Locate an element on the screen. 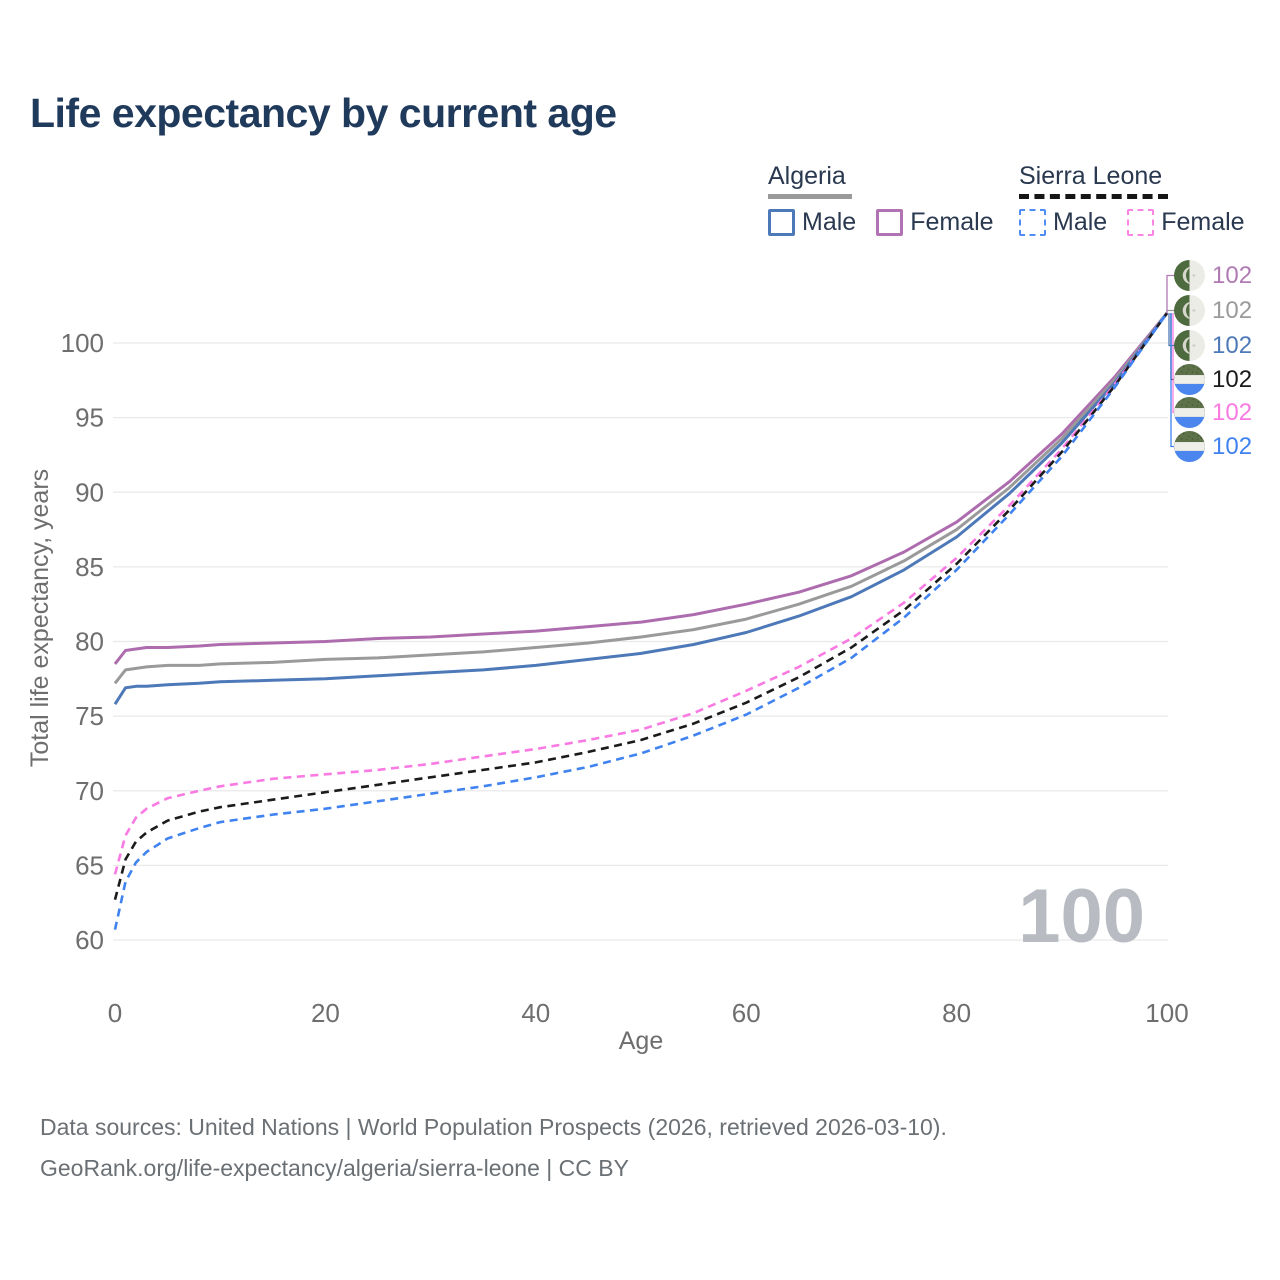 The height and width of the screenshot is (1280, 1280). end-label-algeria-female: 102 is located at coordinates (1213, 275).